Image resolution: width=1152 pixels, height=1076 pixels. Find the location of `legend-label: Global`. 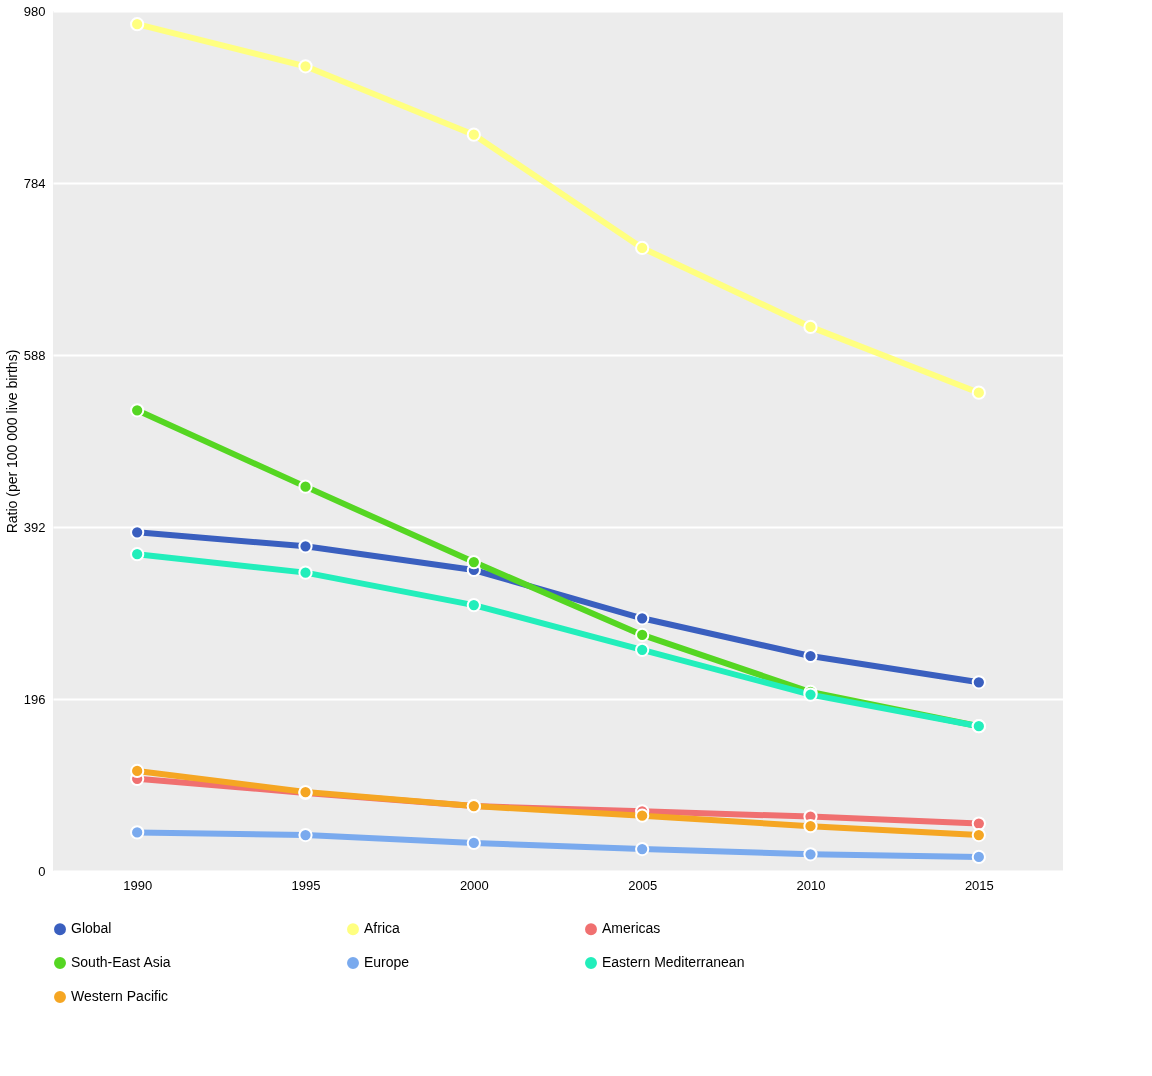

legend-label: Global is located at coordinates (91, 928).